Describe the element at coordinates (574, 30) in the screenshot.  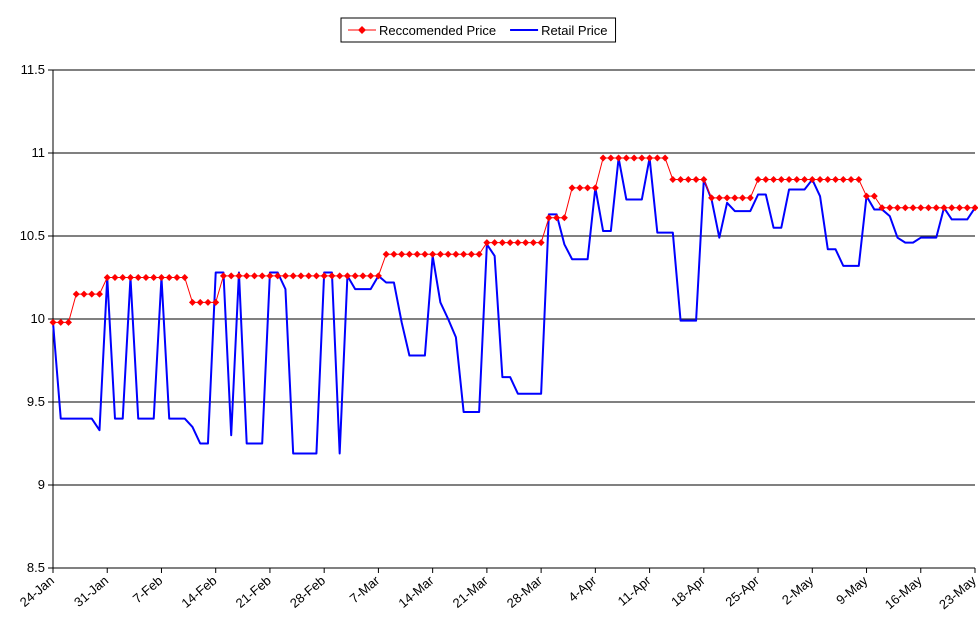
I see `legend-label: Retail Price` at that location.